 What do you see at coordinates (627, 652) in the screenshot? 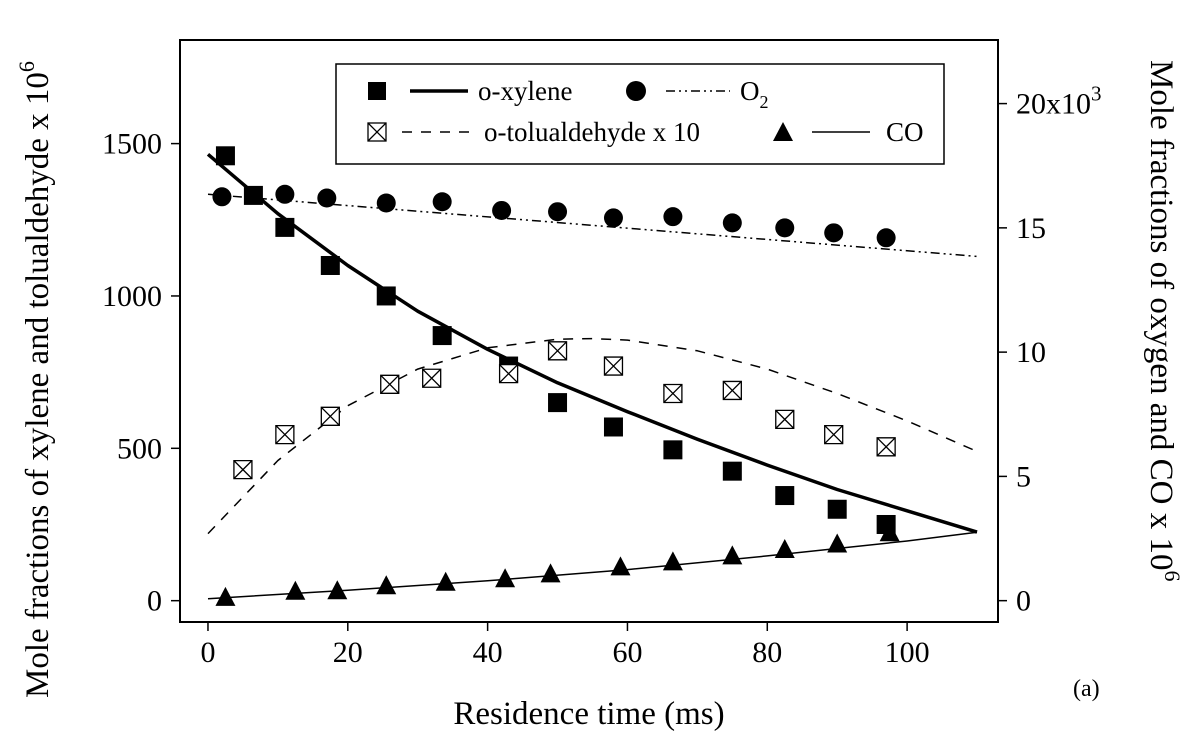
I see `x-tick-label: 60` at bounding box center [627, 652].